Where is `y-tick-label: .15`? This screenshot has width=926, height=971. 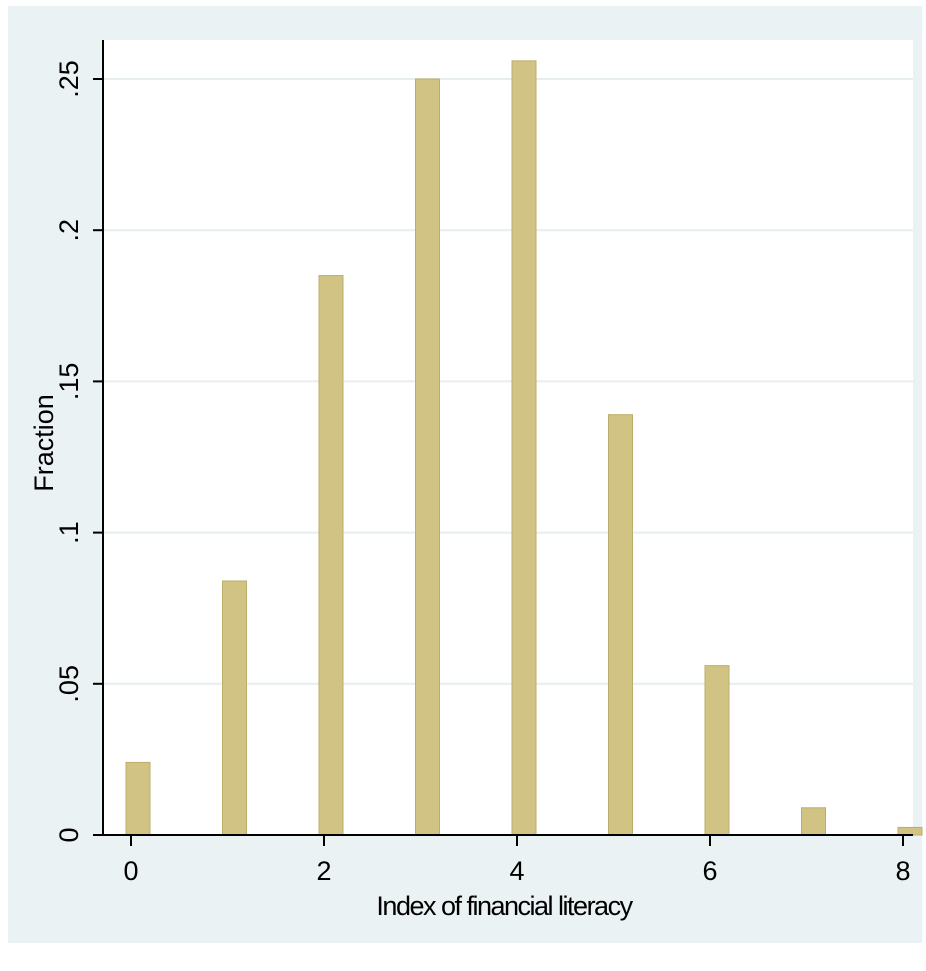
y-tick-label: .15 is located at coordinates (69, 382).